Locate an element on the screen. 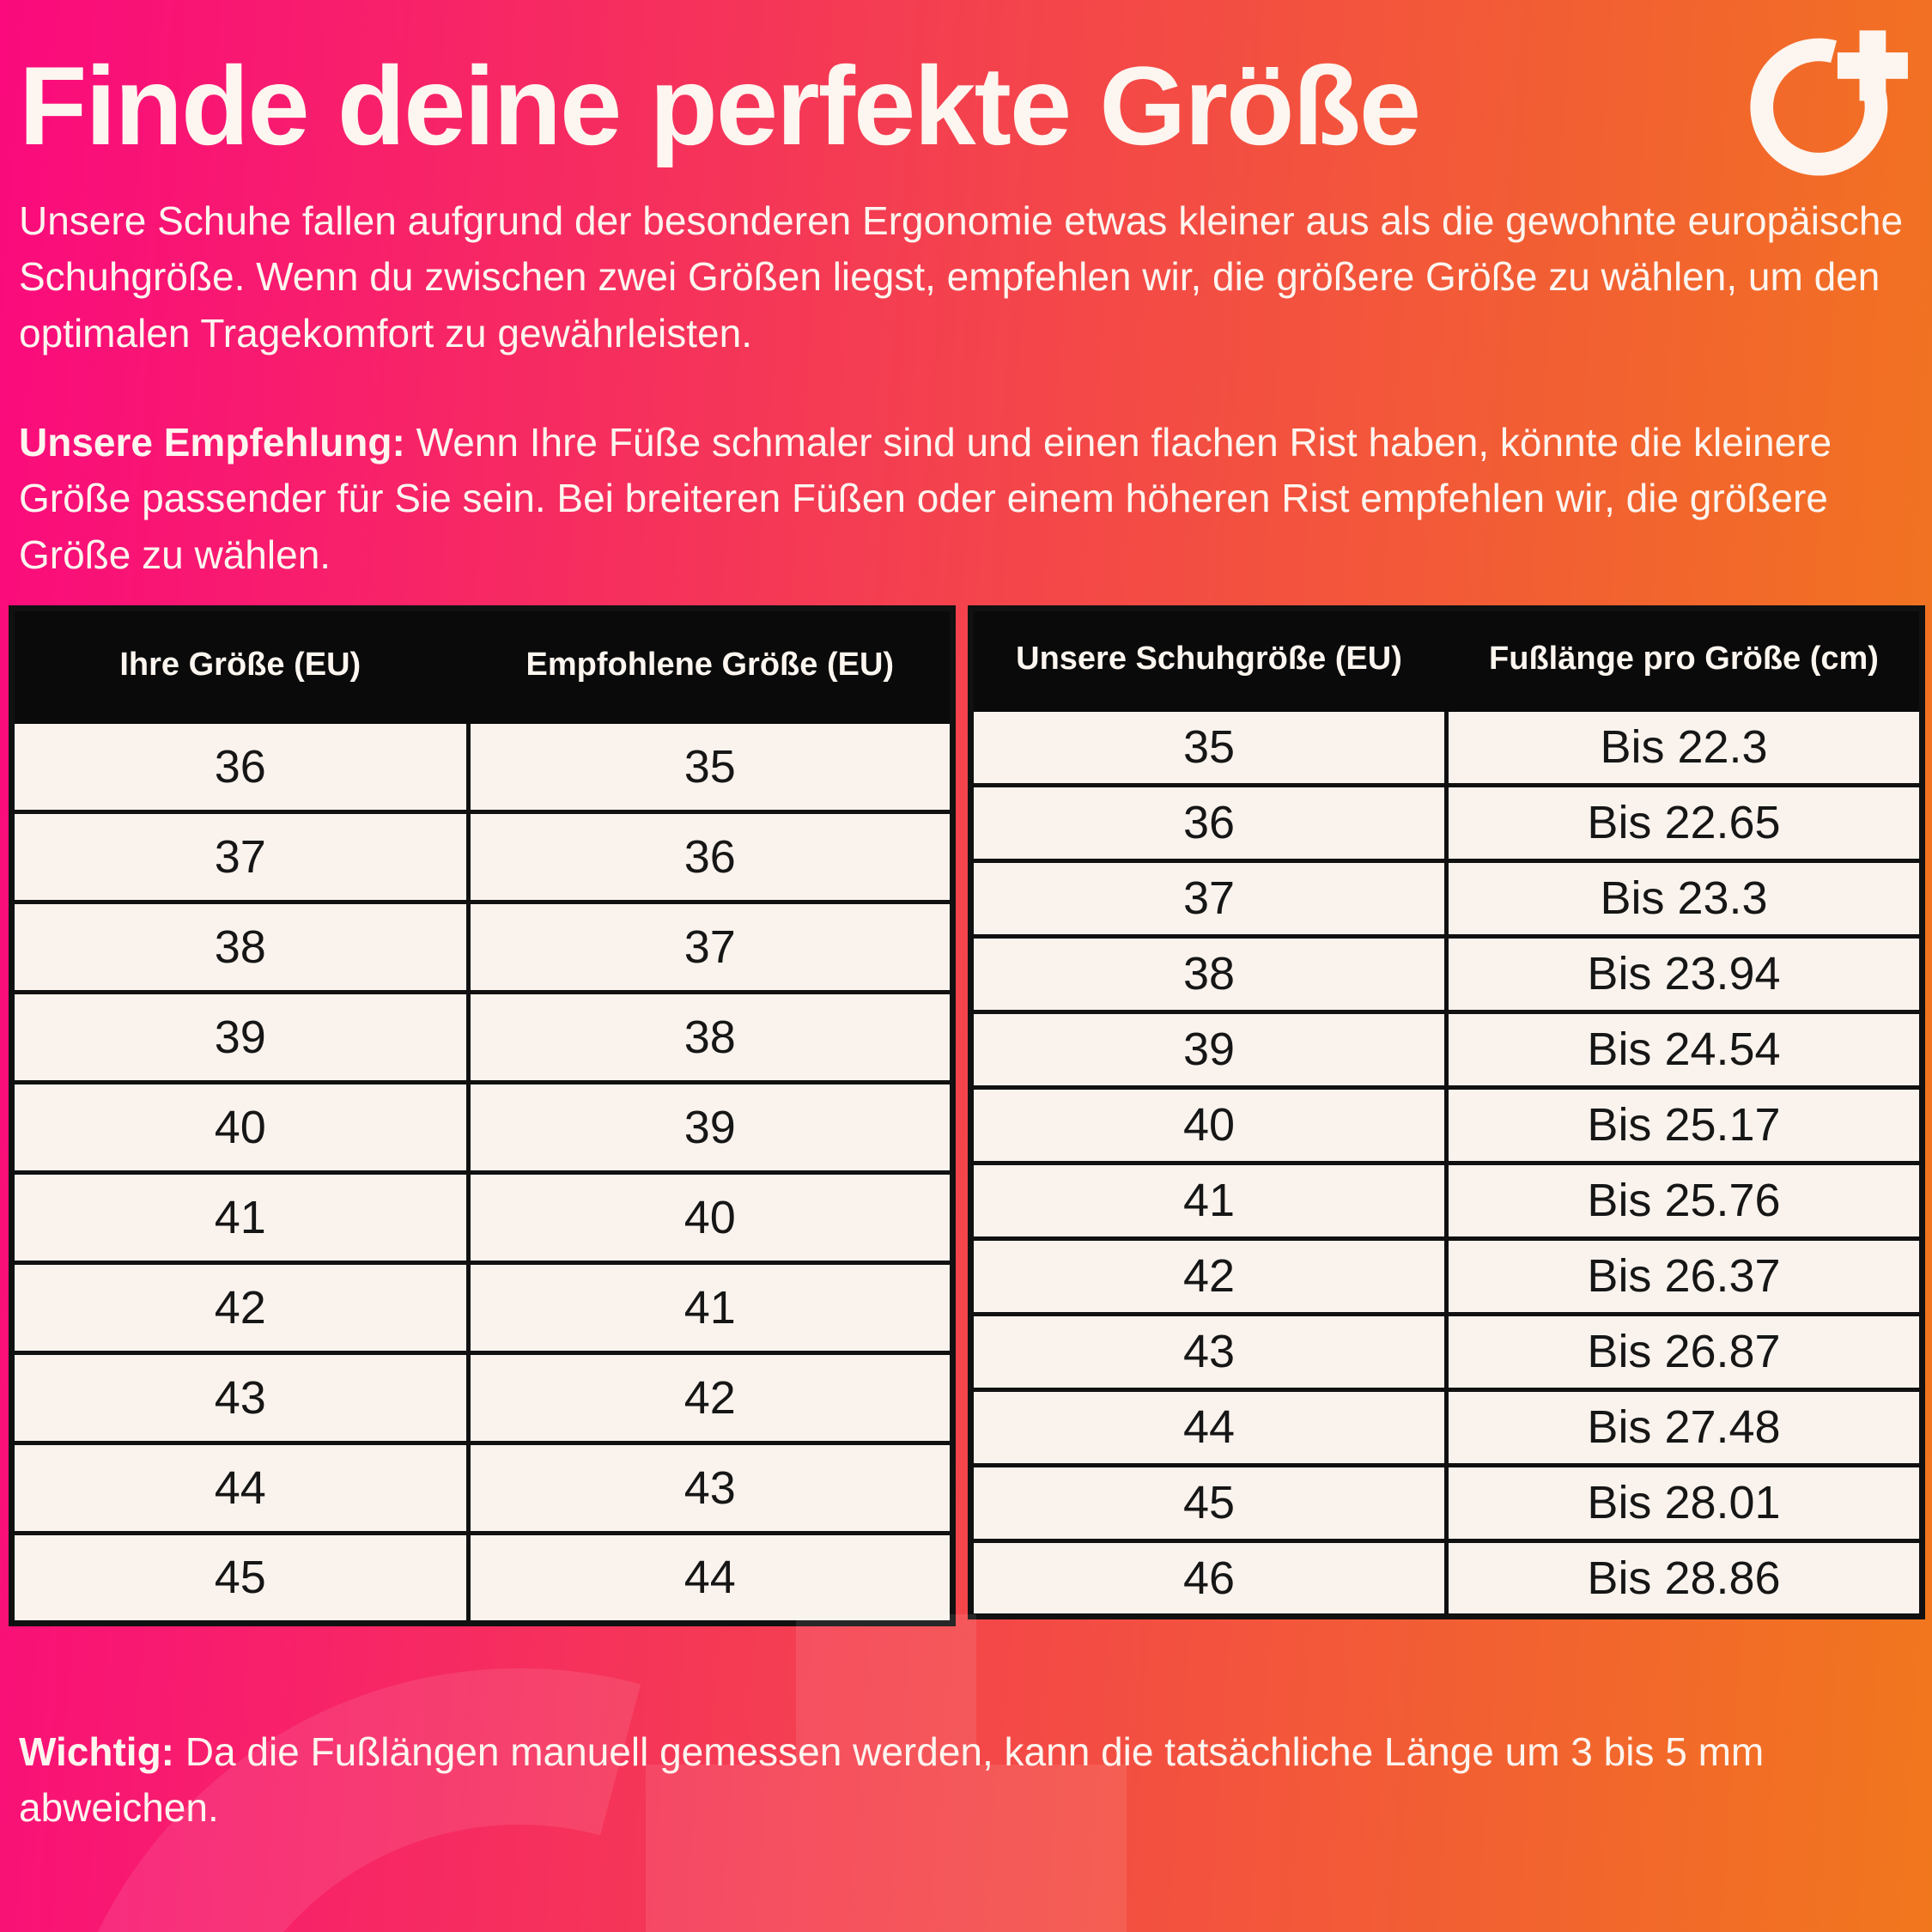  size-cell: Bis 23.94 is located at coordinates (1684, 973).